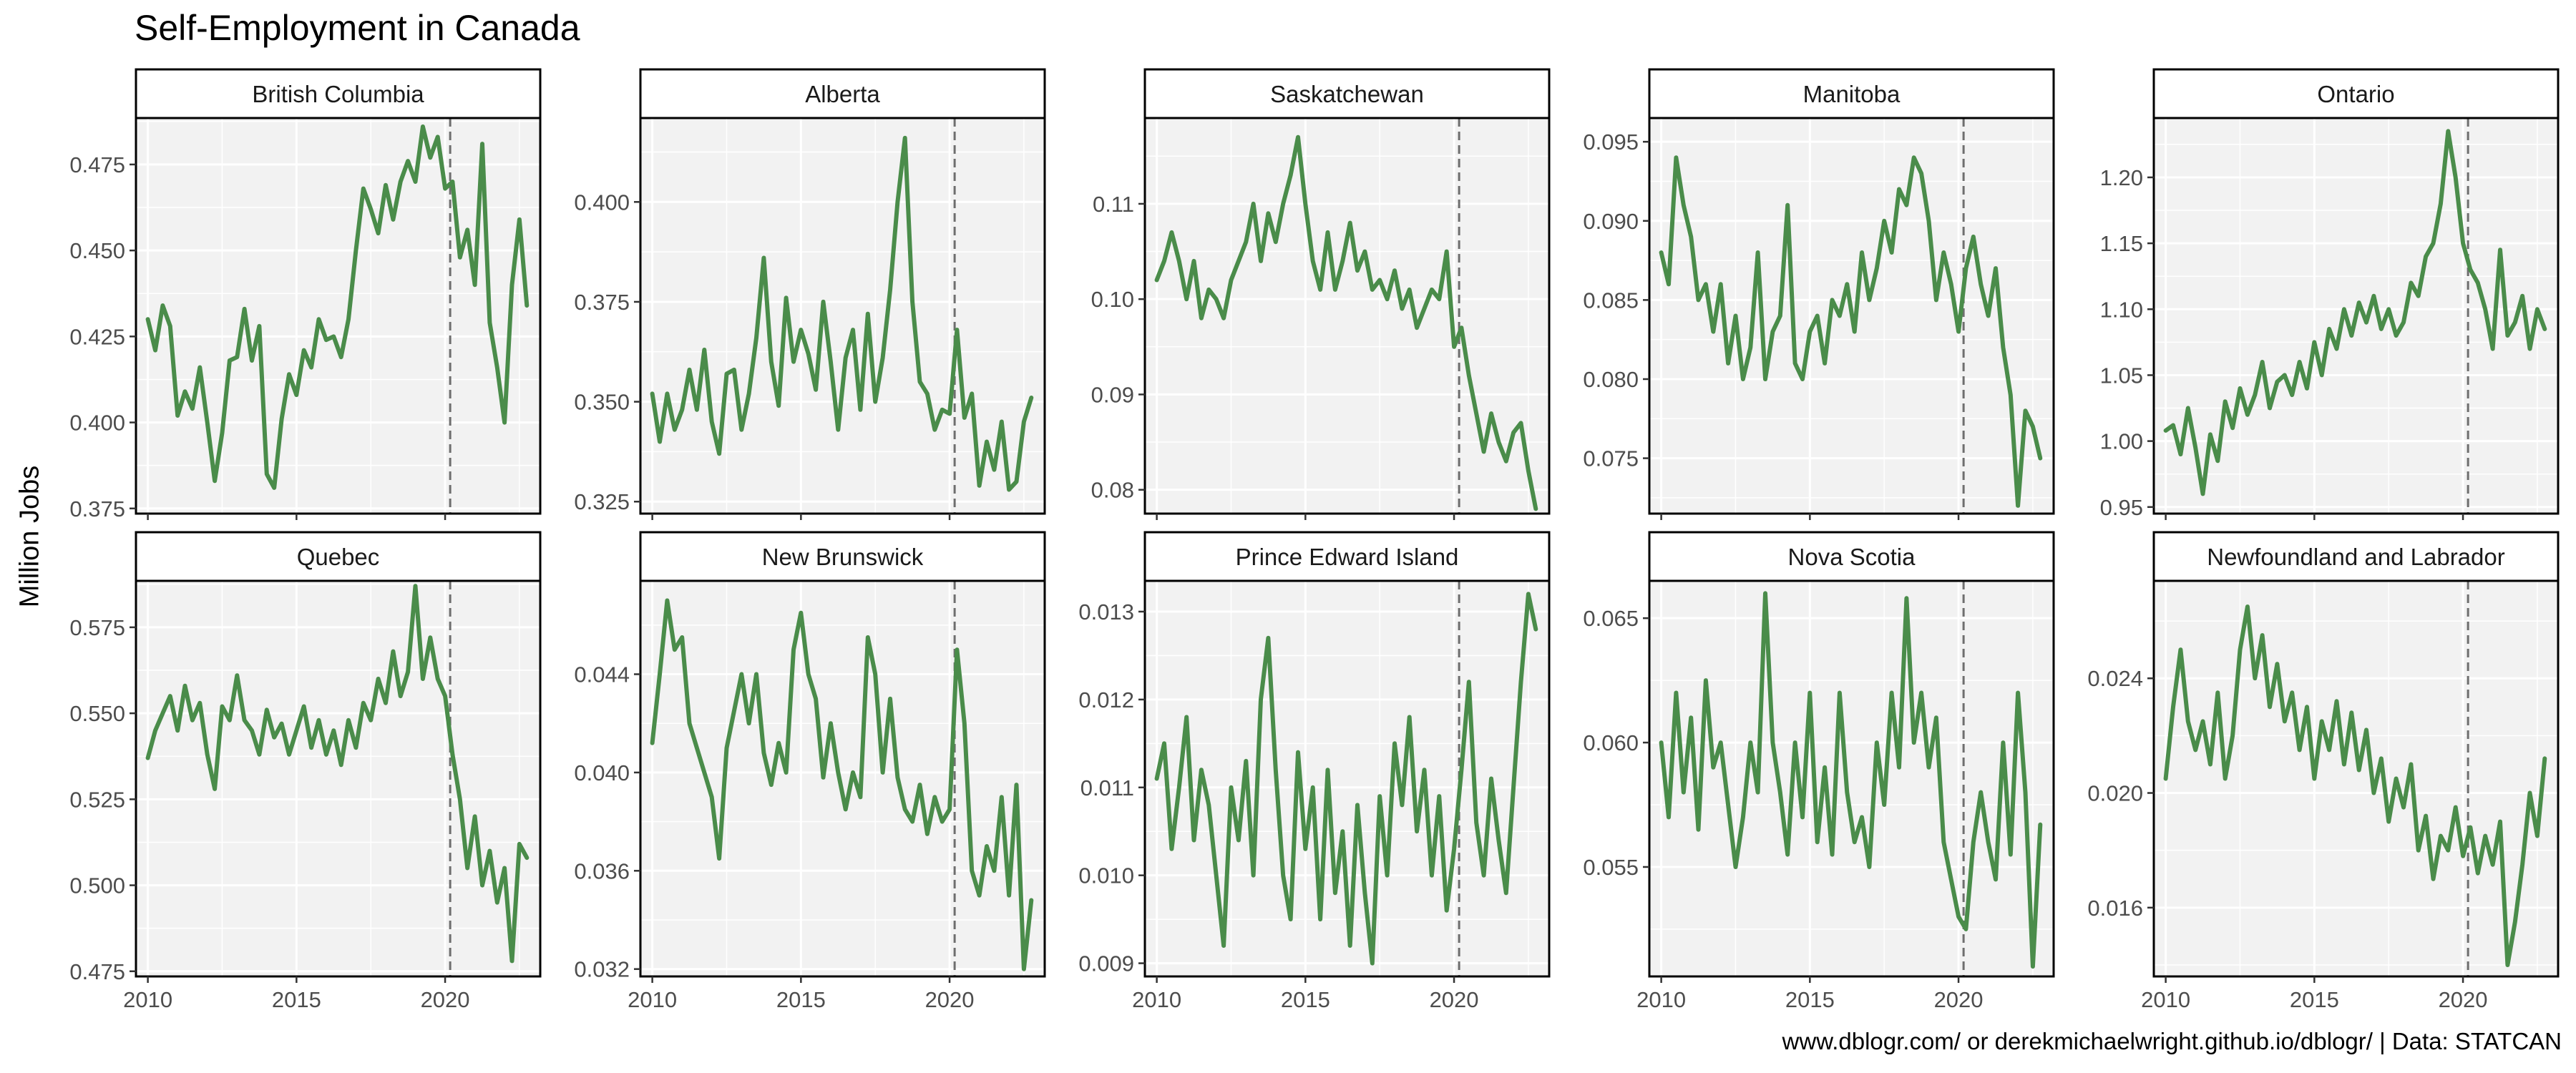 The width and height of the screenshot is (2576, 1073). Describe the element at coordinates (2115, 678) in the screenshot. I see `y-tick-label: 0.024` at that location.